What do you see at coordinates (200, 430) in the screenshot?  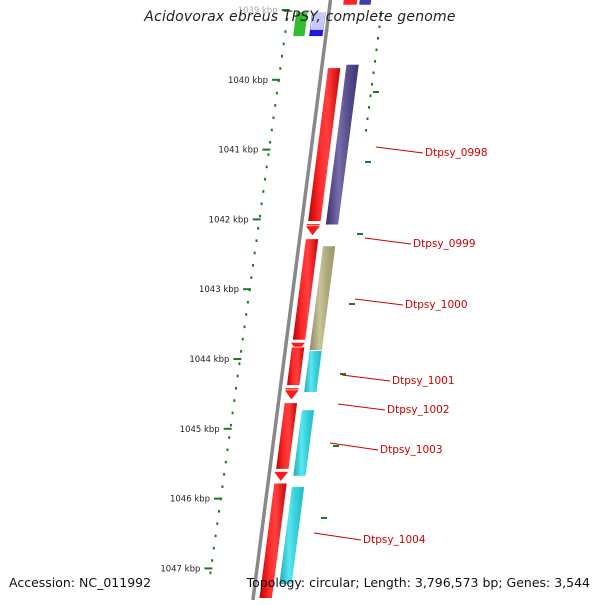 I see `scale-tick-label: 1045 kbp` at bounding box center [200, 430].